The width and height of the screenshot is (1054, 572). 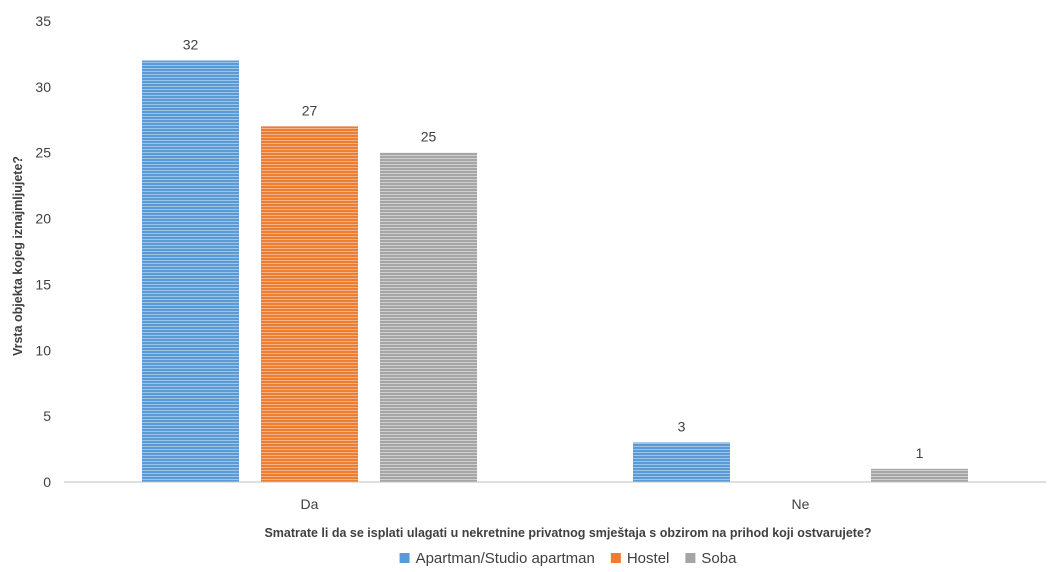 What do you see at coordinates (18, 256) in the screenshot?
I see `y-axis-title: Vrsta objekta kojeg iznajmljujete?` at bounding box center [18, 256].